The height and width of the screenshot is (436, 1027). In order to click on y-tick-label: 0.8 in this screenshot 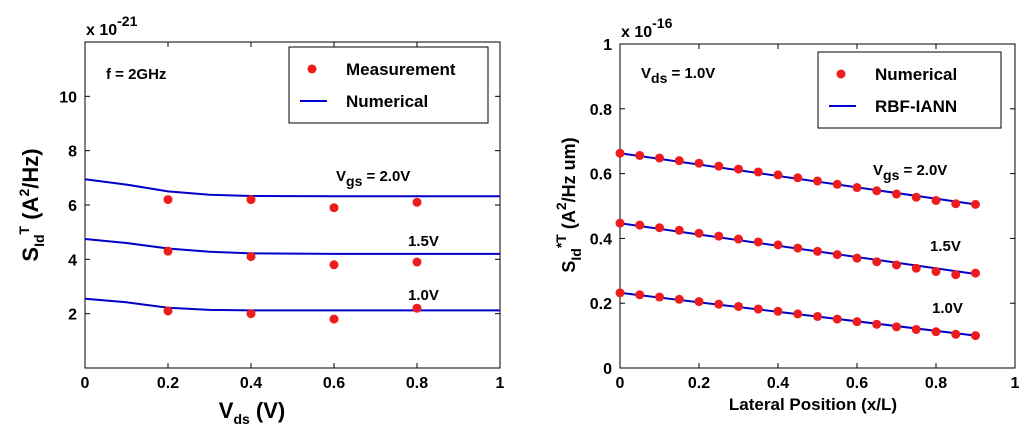, I will do `click(601, 110)`.